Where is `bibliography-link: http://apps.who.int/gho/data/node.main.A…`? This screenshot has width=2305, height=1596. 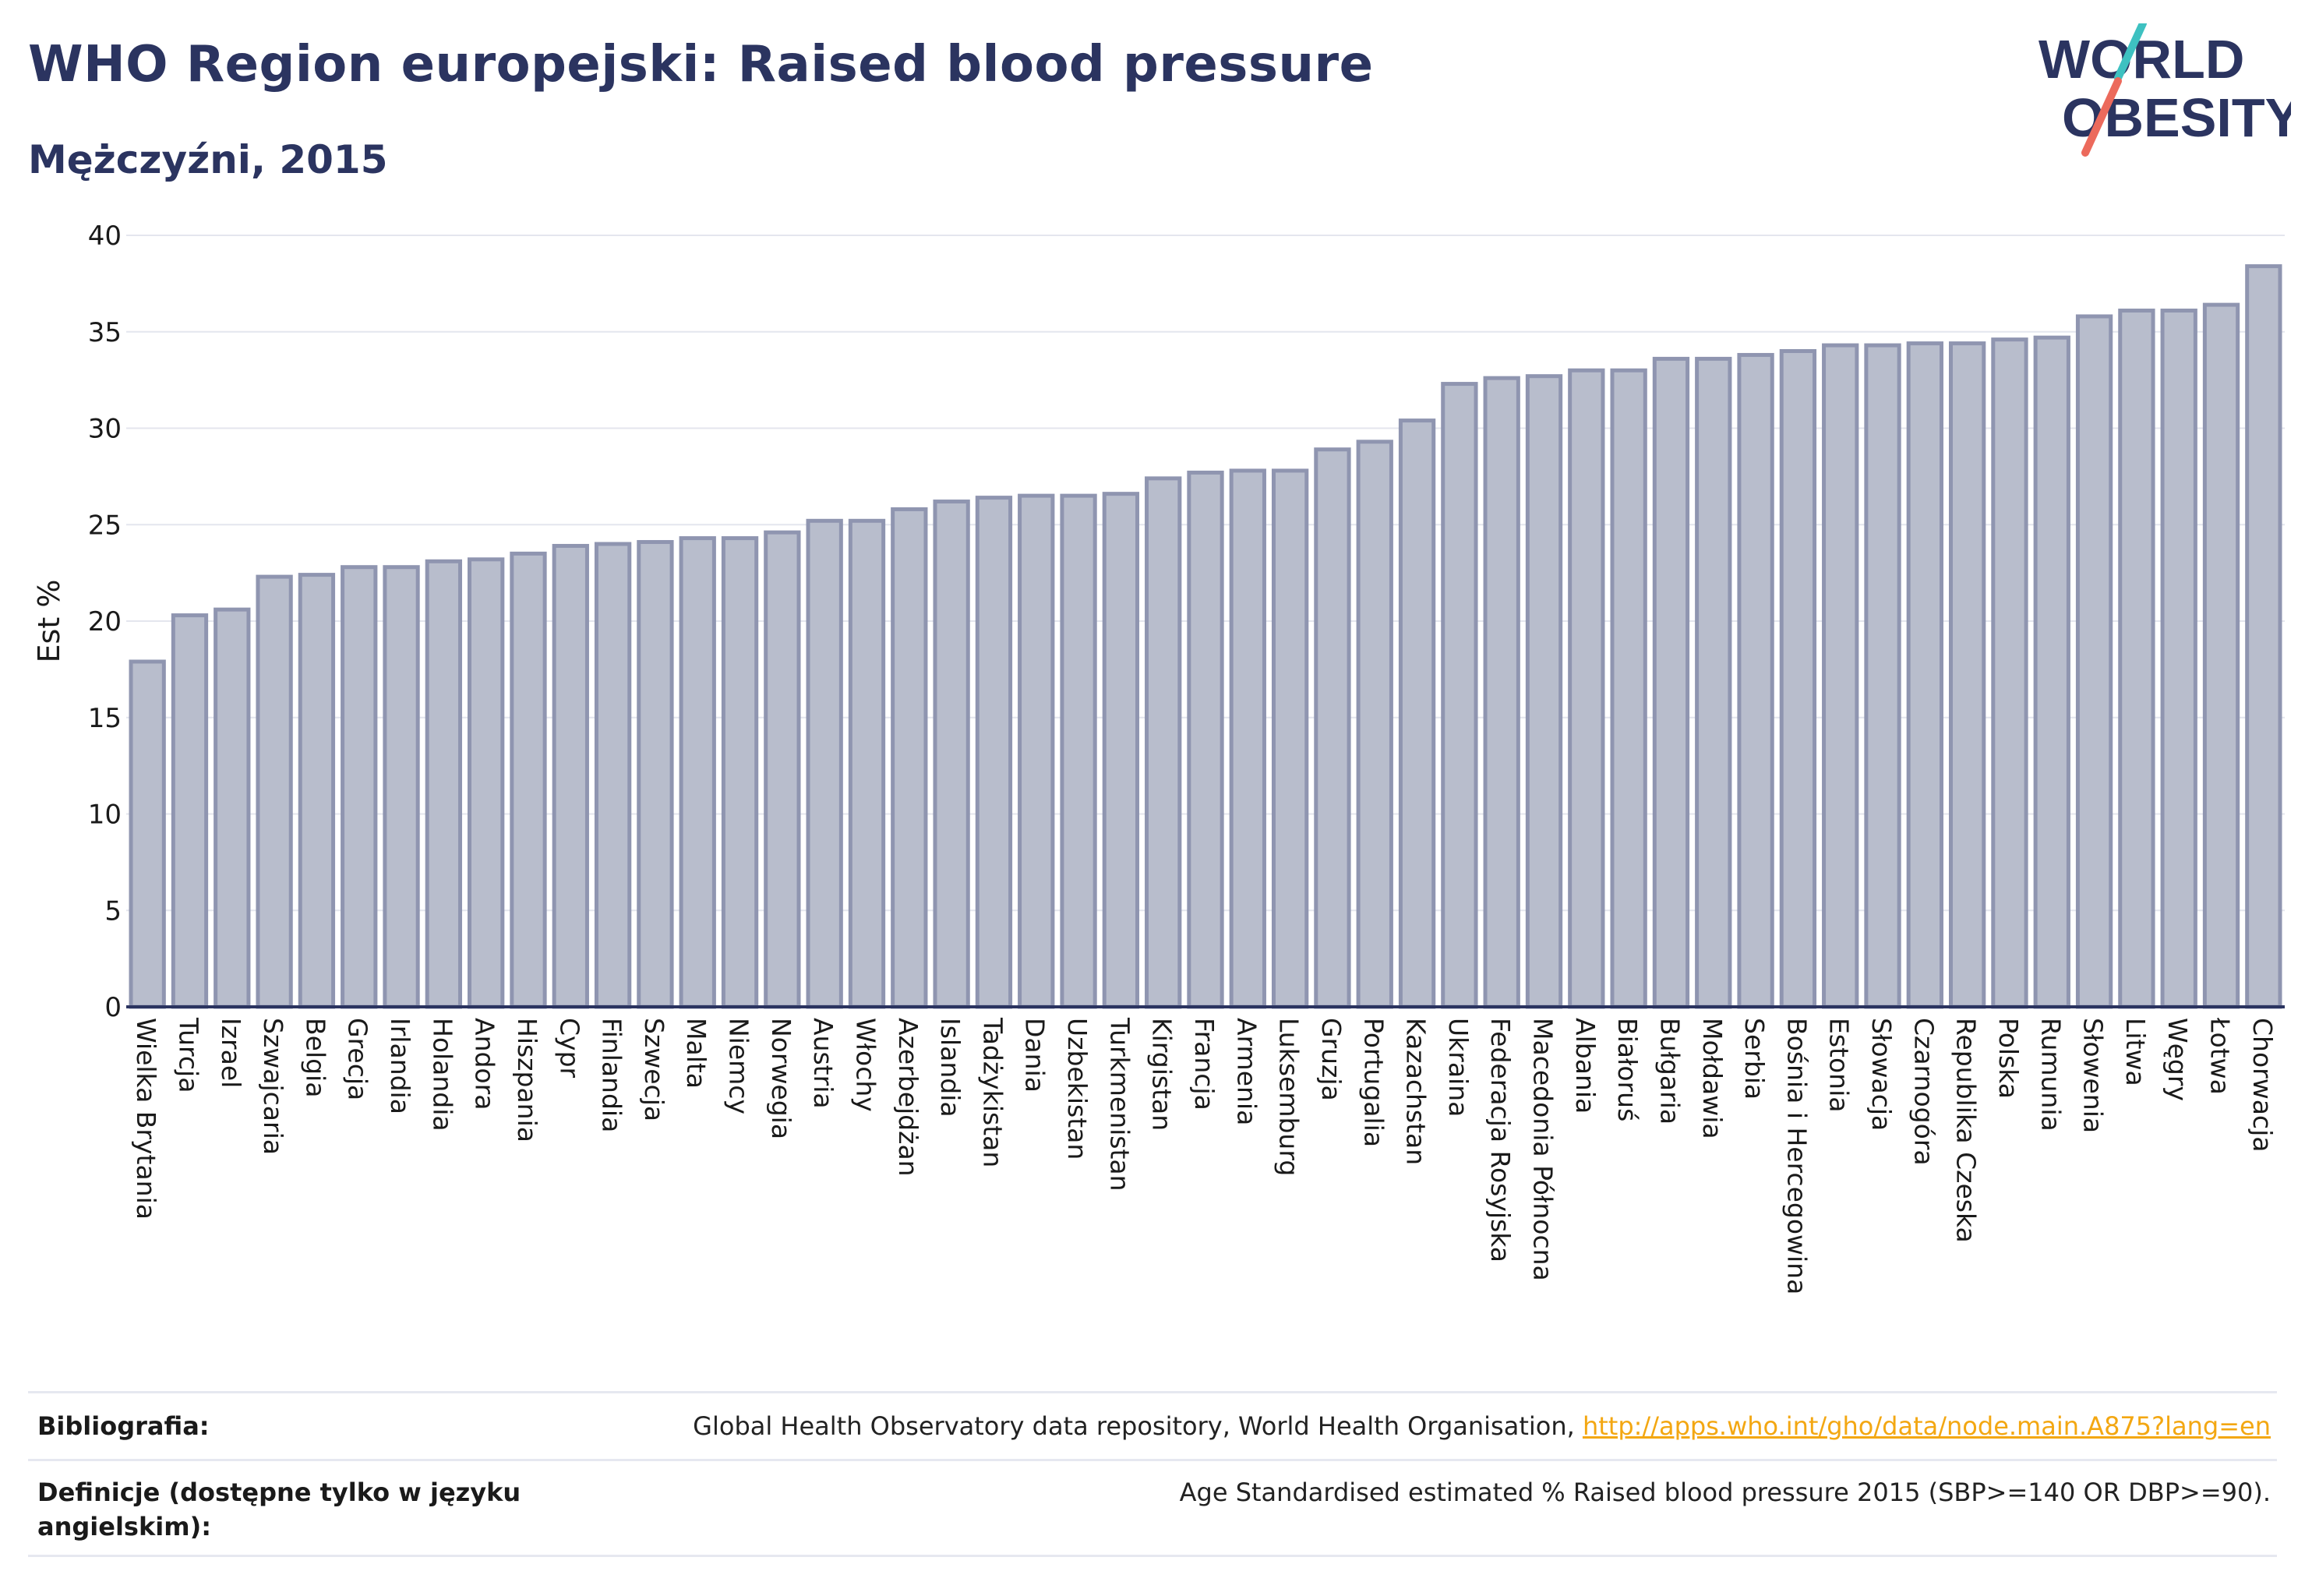
bibliography-link: http://apps.who.int/gho/data/node.main.A… is located at coordinates (1926, 1426).